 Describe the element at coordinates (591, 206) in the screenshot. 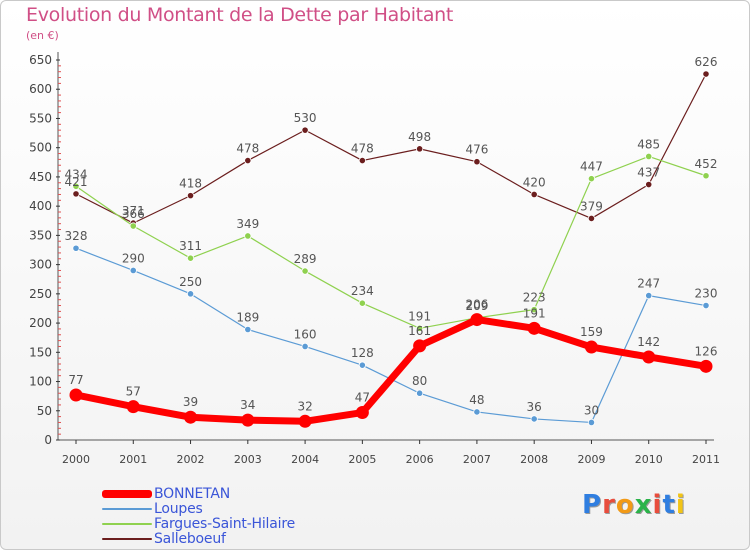

I see `data-label: 379` at that location.